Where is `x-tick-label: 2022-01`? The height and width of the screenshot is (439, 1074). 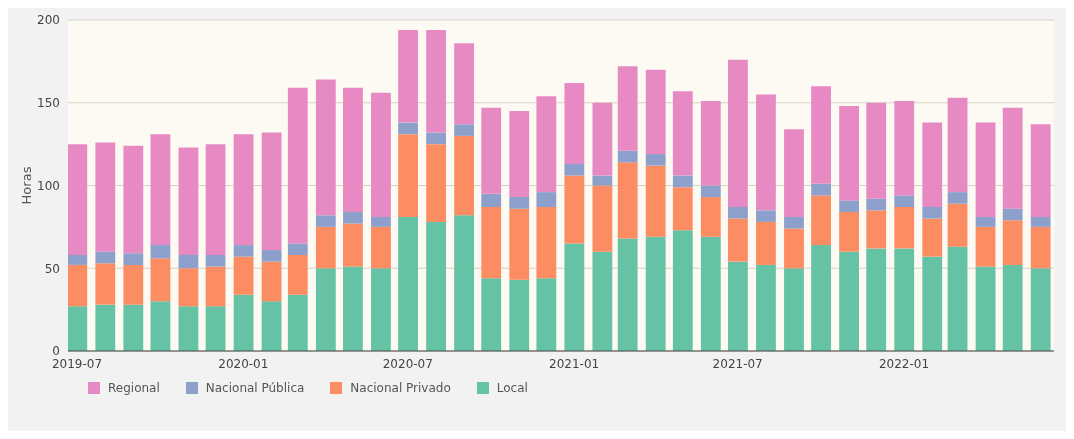
x-tick-label: 2022-01 is located at coordinates (904, 363).